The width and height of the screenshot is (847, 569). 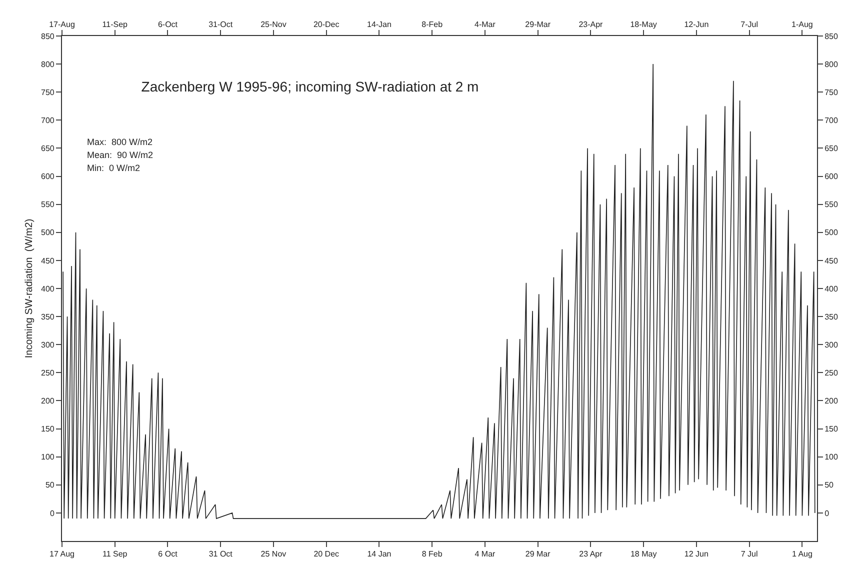 I want to click on y2-tick-label: 500, so click(x=831, y=233).